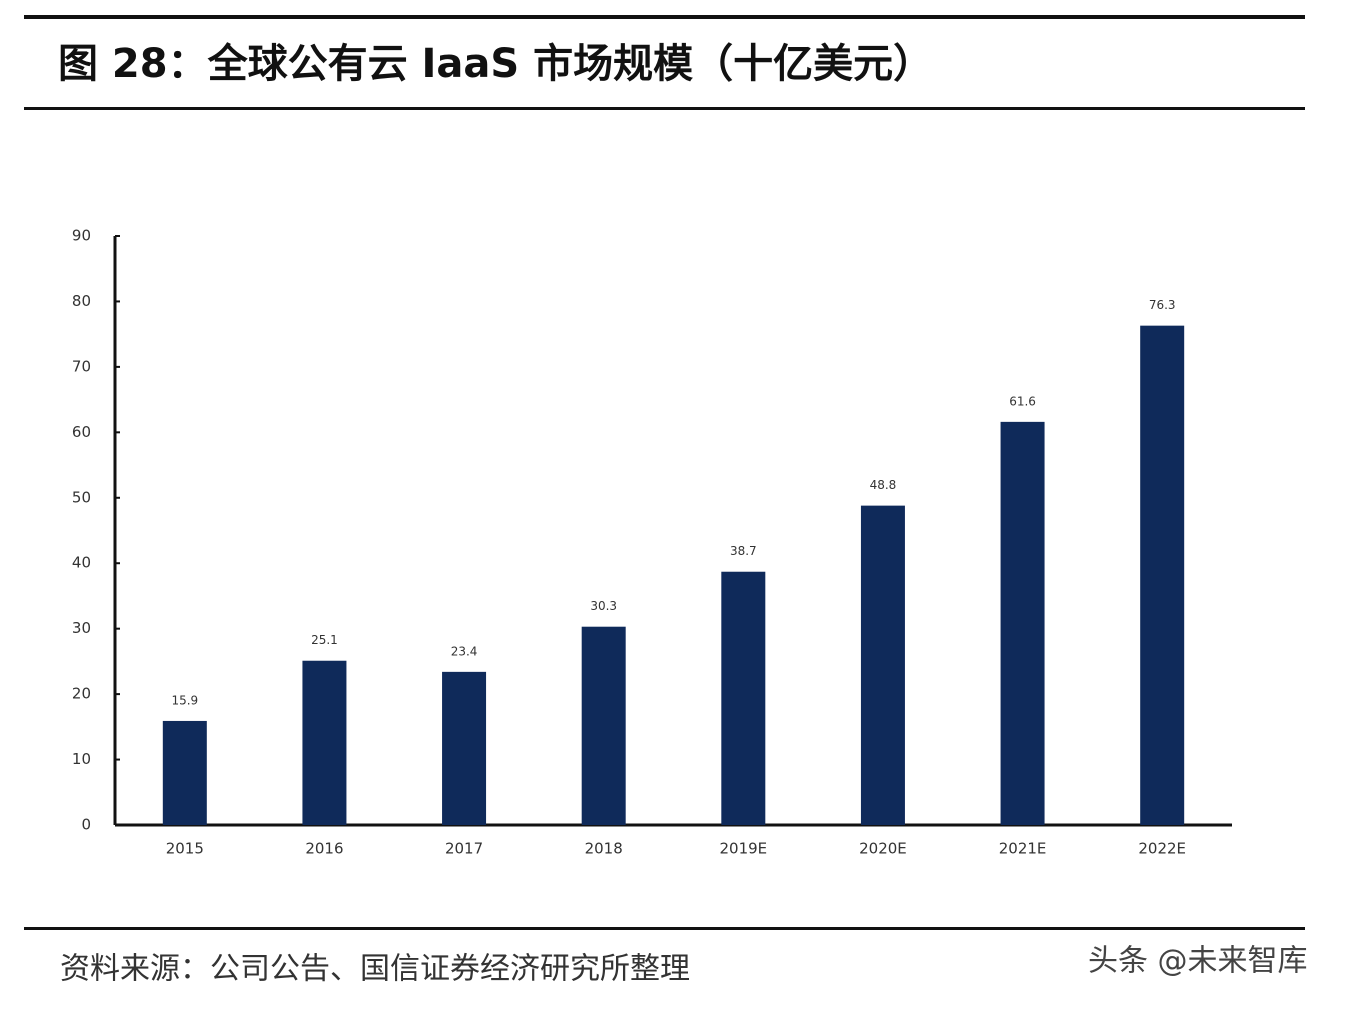 This screenshot has width=1368, height=1012. I want to click on y-tick-label: 50, so click(81, 497).